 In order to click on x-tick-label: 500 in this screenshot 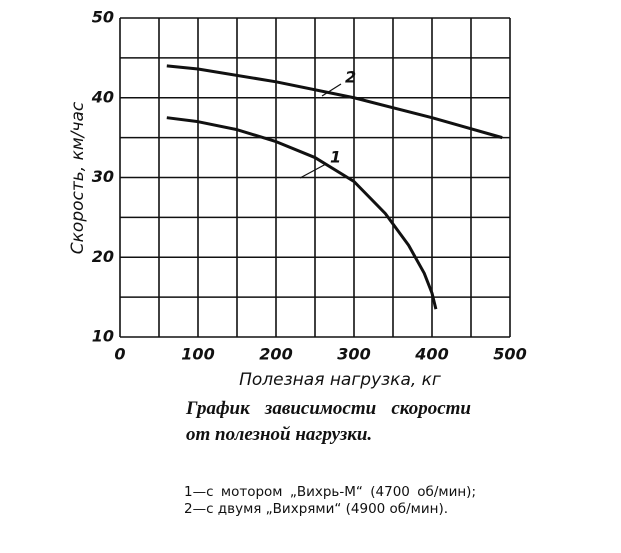, I will do `click(509, 354)`.